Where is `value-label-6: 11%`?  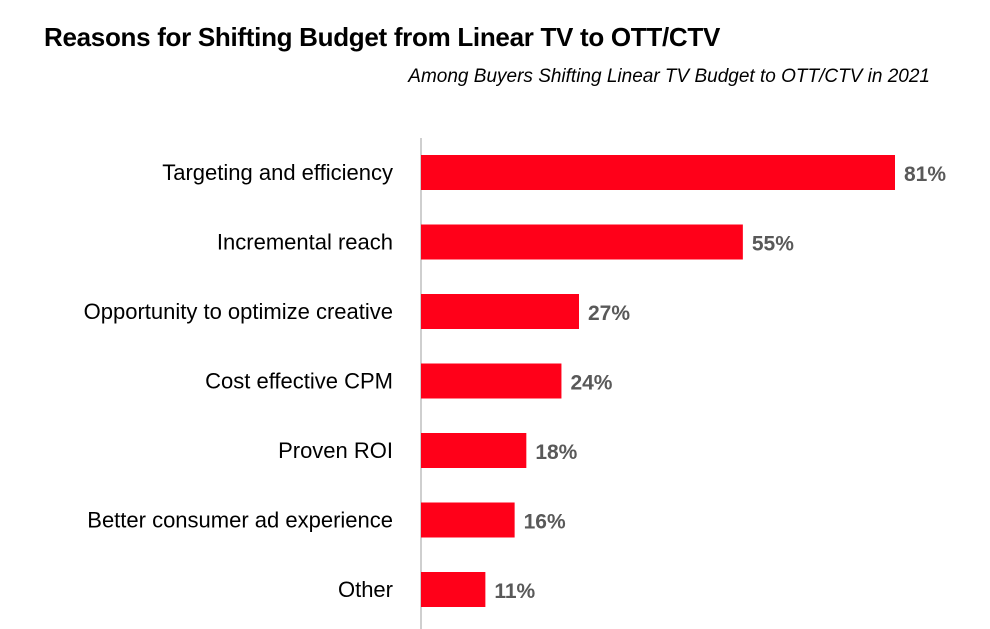
value-label-6: 11% is located at coordinates (514, 591).